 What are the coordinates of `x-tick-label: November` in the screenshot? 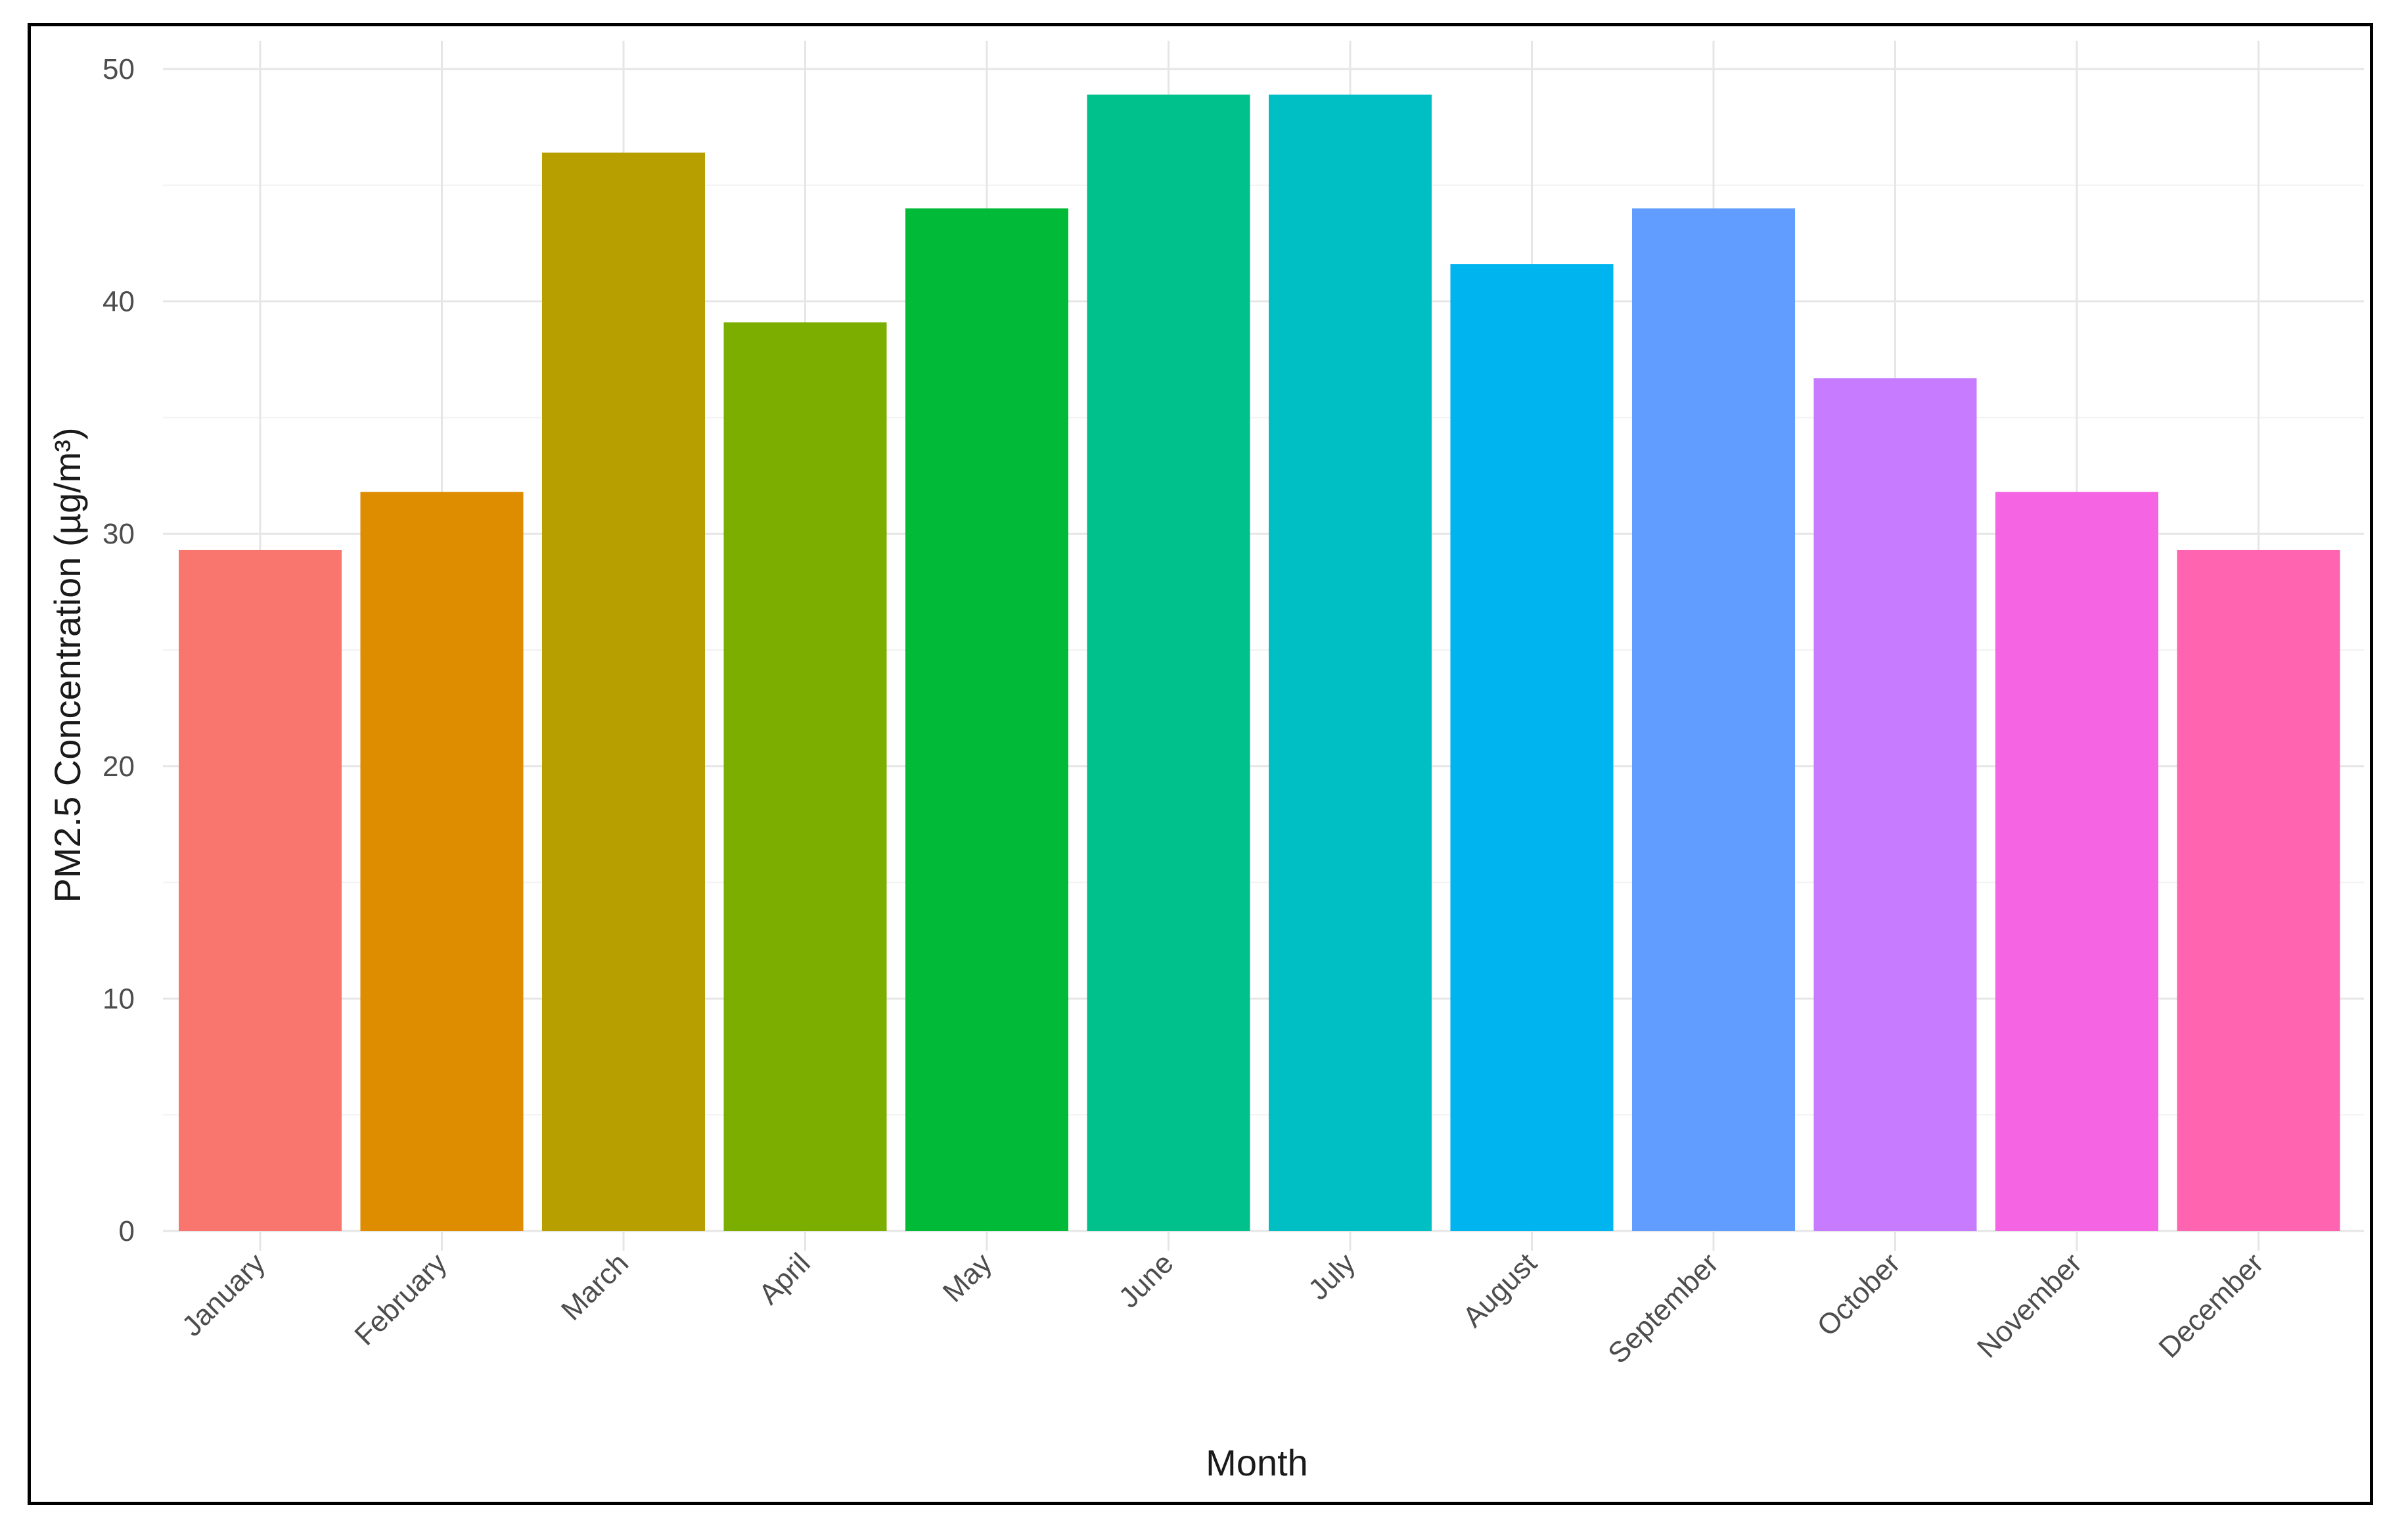 It's located at (2030, 1305).